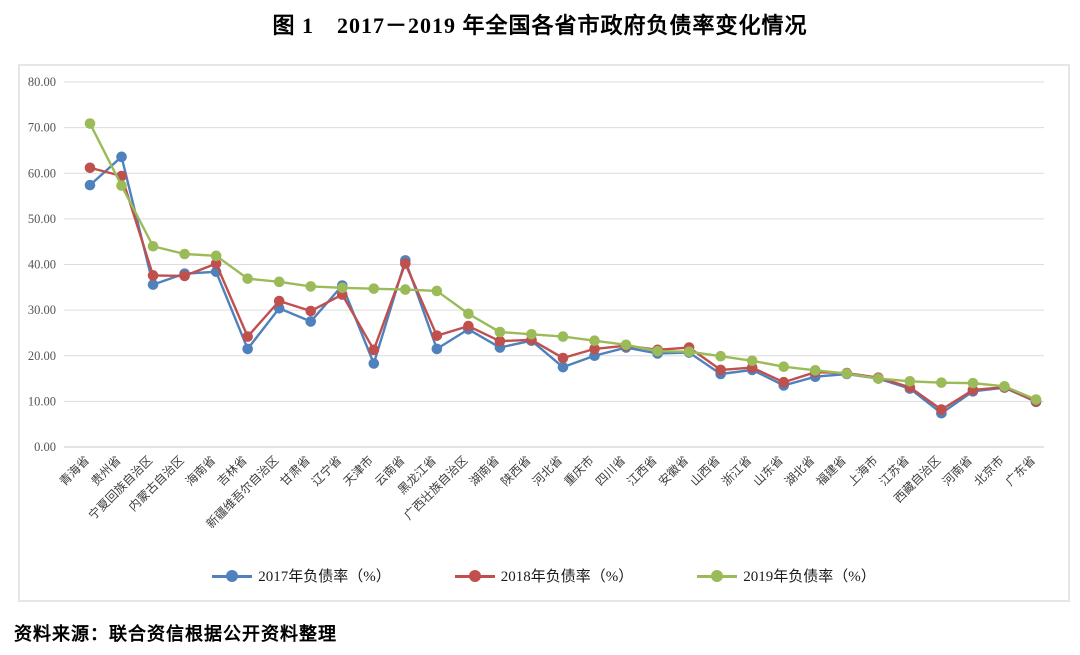 This screenshot has height=655, width=1080. Describe the element at coordinates (42, 82) in the screenshot. I see `y-axis-label: 80.00` at that location.